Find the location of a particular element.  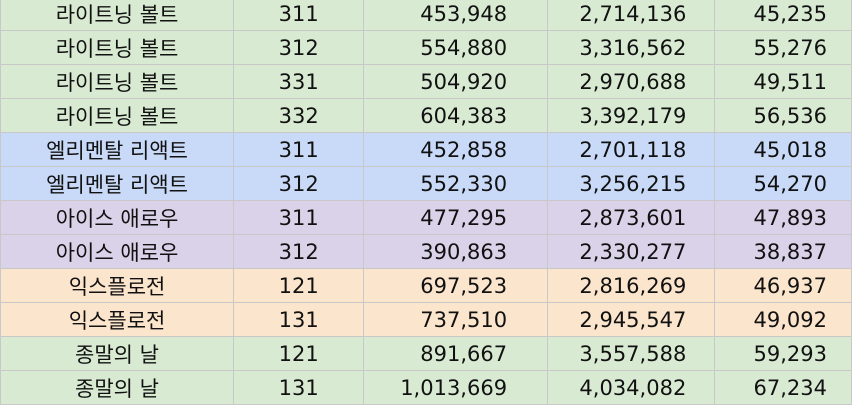

table-row: 종말의 날 121 891,667 3,557,588 59,293 is located at coordinates (426, 353).